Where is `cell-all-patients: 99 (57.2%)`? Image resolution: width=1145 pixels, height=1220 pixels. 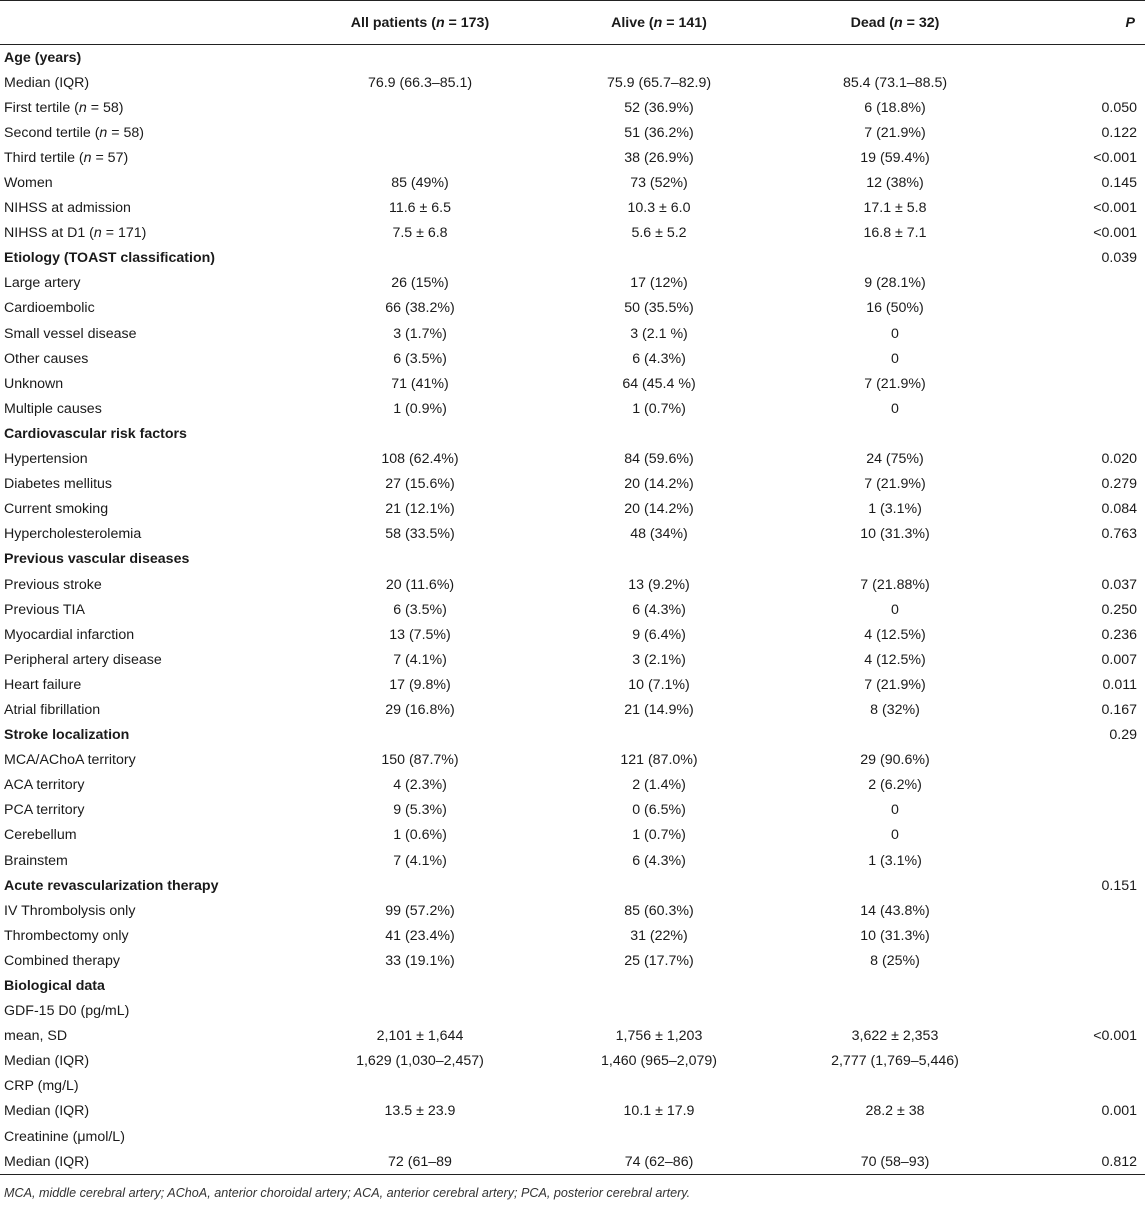
cell-all-patients: 99 (57.2%) is located at coordinates (420, 910).